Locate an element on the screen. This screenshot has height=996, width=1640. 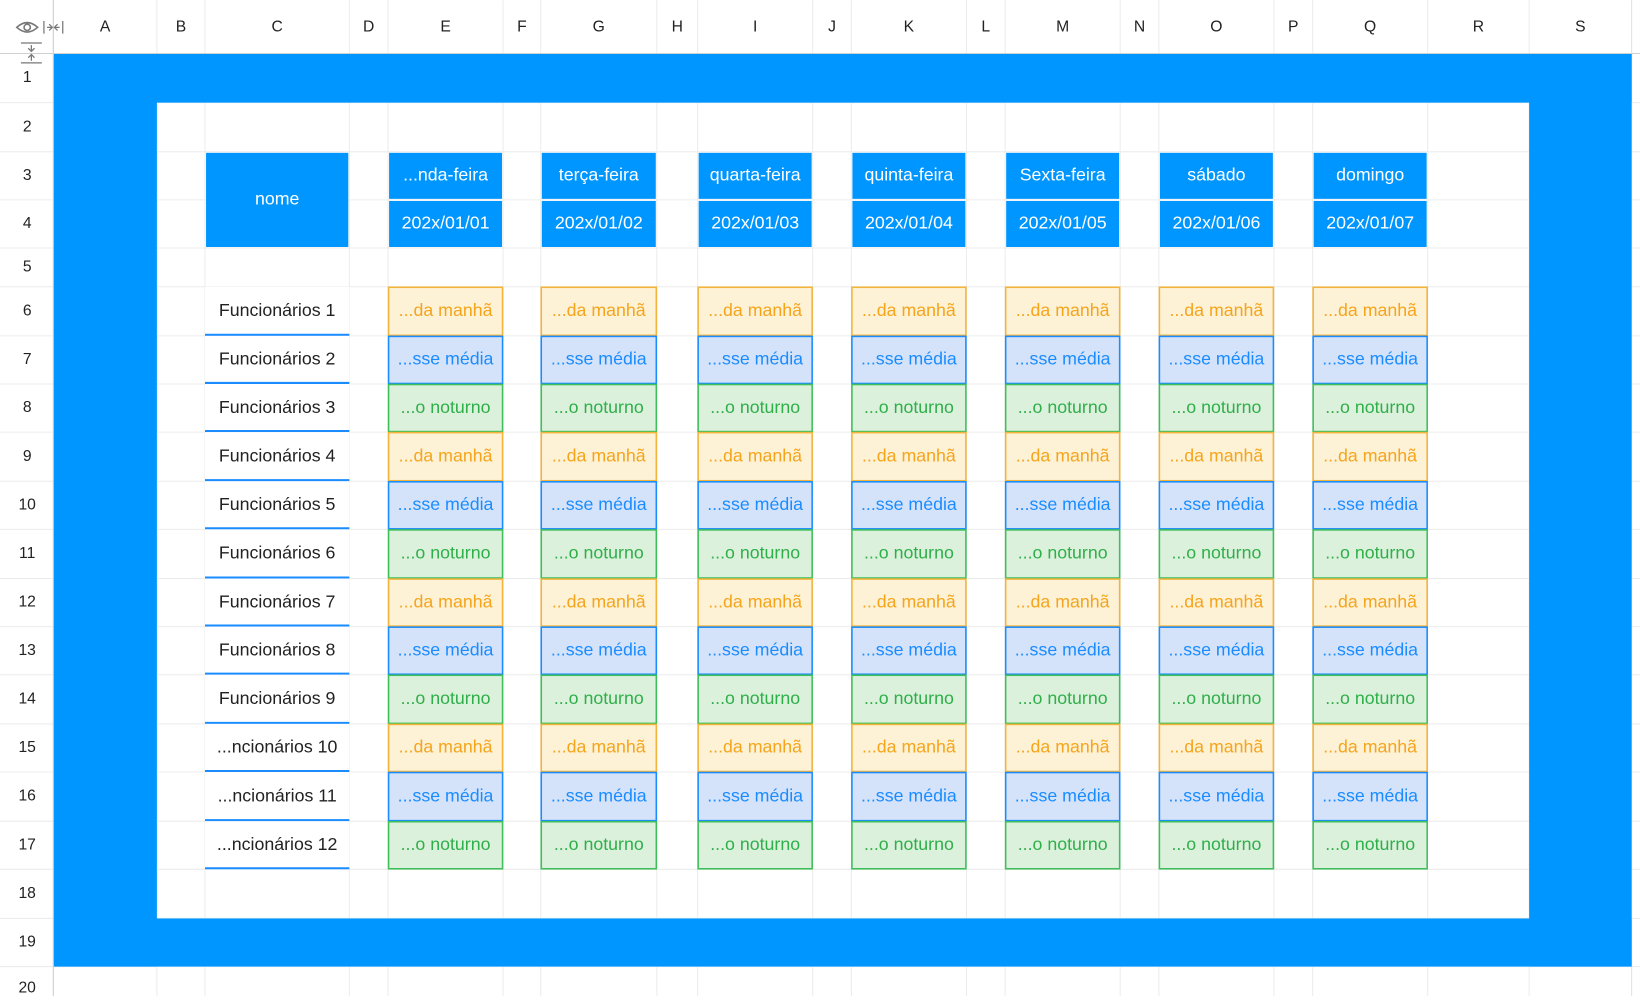
shift-label: ...o noturno is located at coordinates (446, 698).